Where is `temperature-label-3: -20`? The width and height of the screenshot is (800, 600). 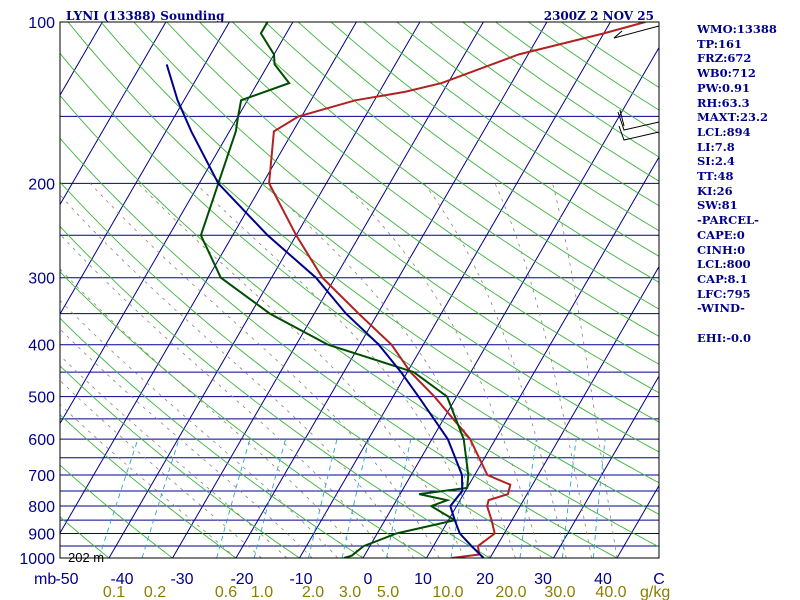
temperature-label-3: -20 is located at coordinates (241, 579).